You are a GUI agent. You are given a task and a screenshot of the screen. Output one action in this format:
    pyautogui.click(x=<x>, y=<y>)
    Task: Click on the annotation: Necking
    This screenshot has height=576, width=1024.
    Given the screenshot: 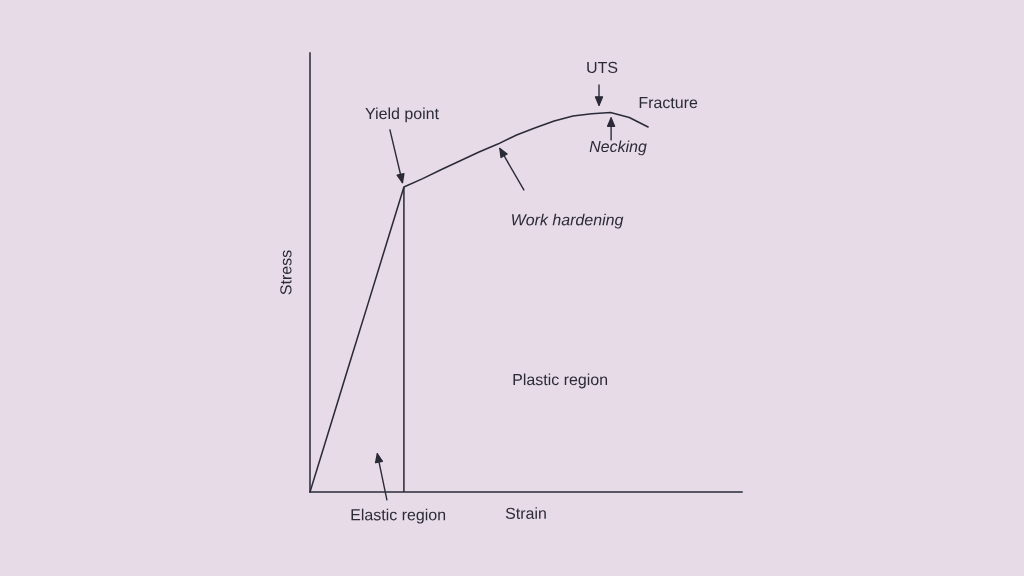 What is the action you would take?
    pyautogui.click(x=618, y=148)
    